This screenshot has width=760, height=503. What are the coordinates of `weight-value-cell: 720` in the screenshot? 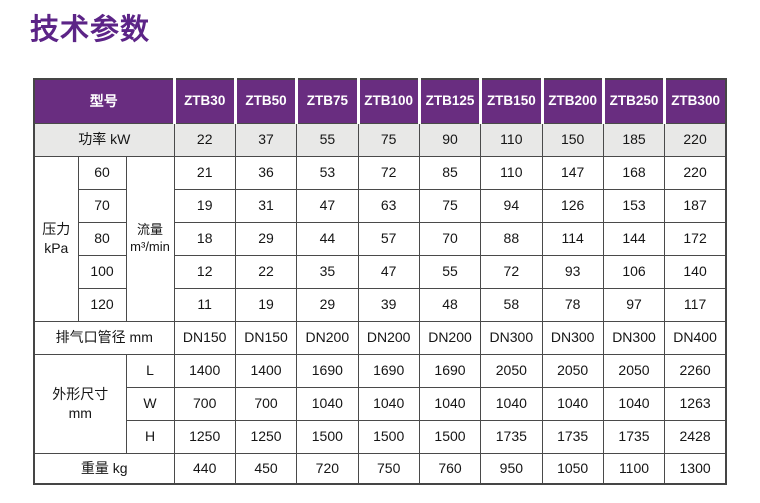 It's located at (327, 468).